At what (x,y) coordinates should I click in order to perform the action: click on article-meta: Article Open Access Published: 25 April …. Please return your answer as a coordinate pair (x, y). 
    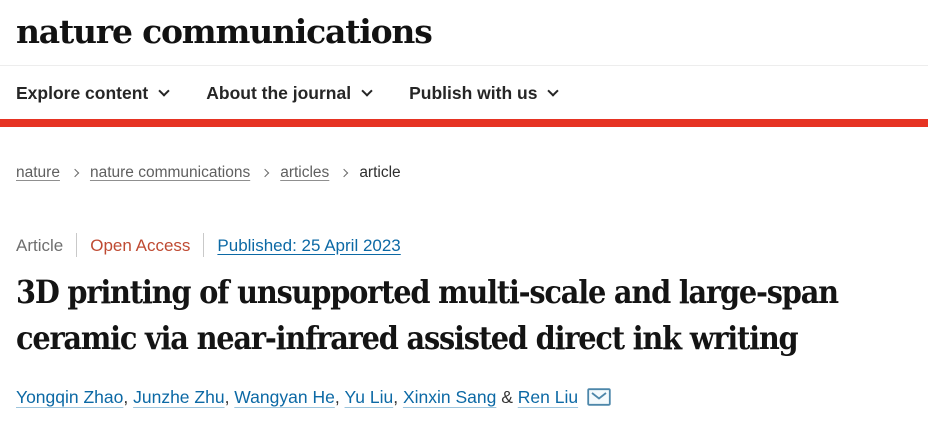
    Looking at the image, I should click on (464, 245).